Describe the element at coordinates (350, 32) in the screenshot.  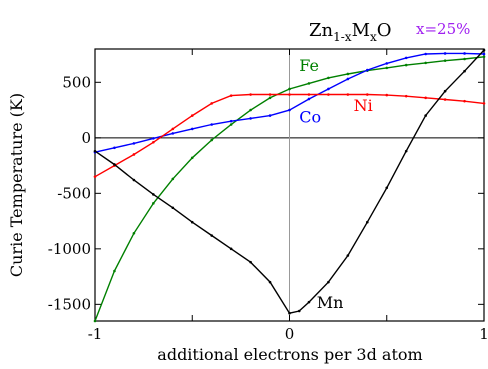
I see `chart-title: Zn1-xMxO` at that location.